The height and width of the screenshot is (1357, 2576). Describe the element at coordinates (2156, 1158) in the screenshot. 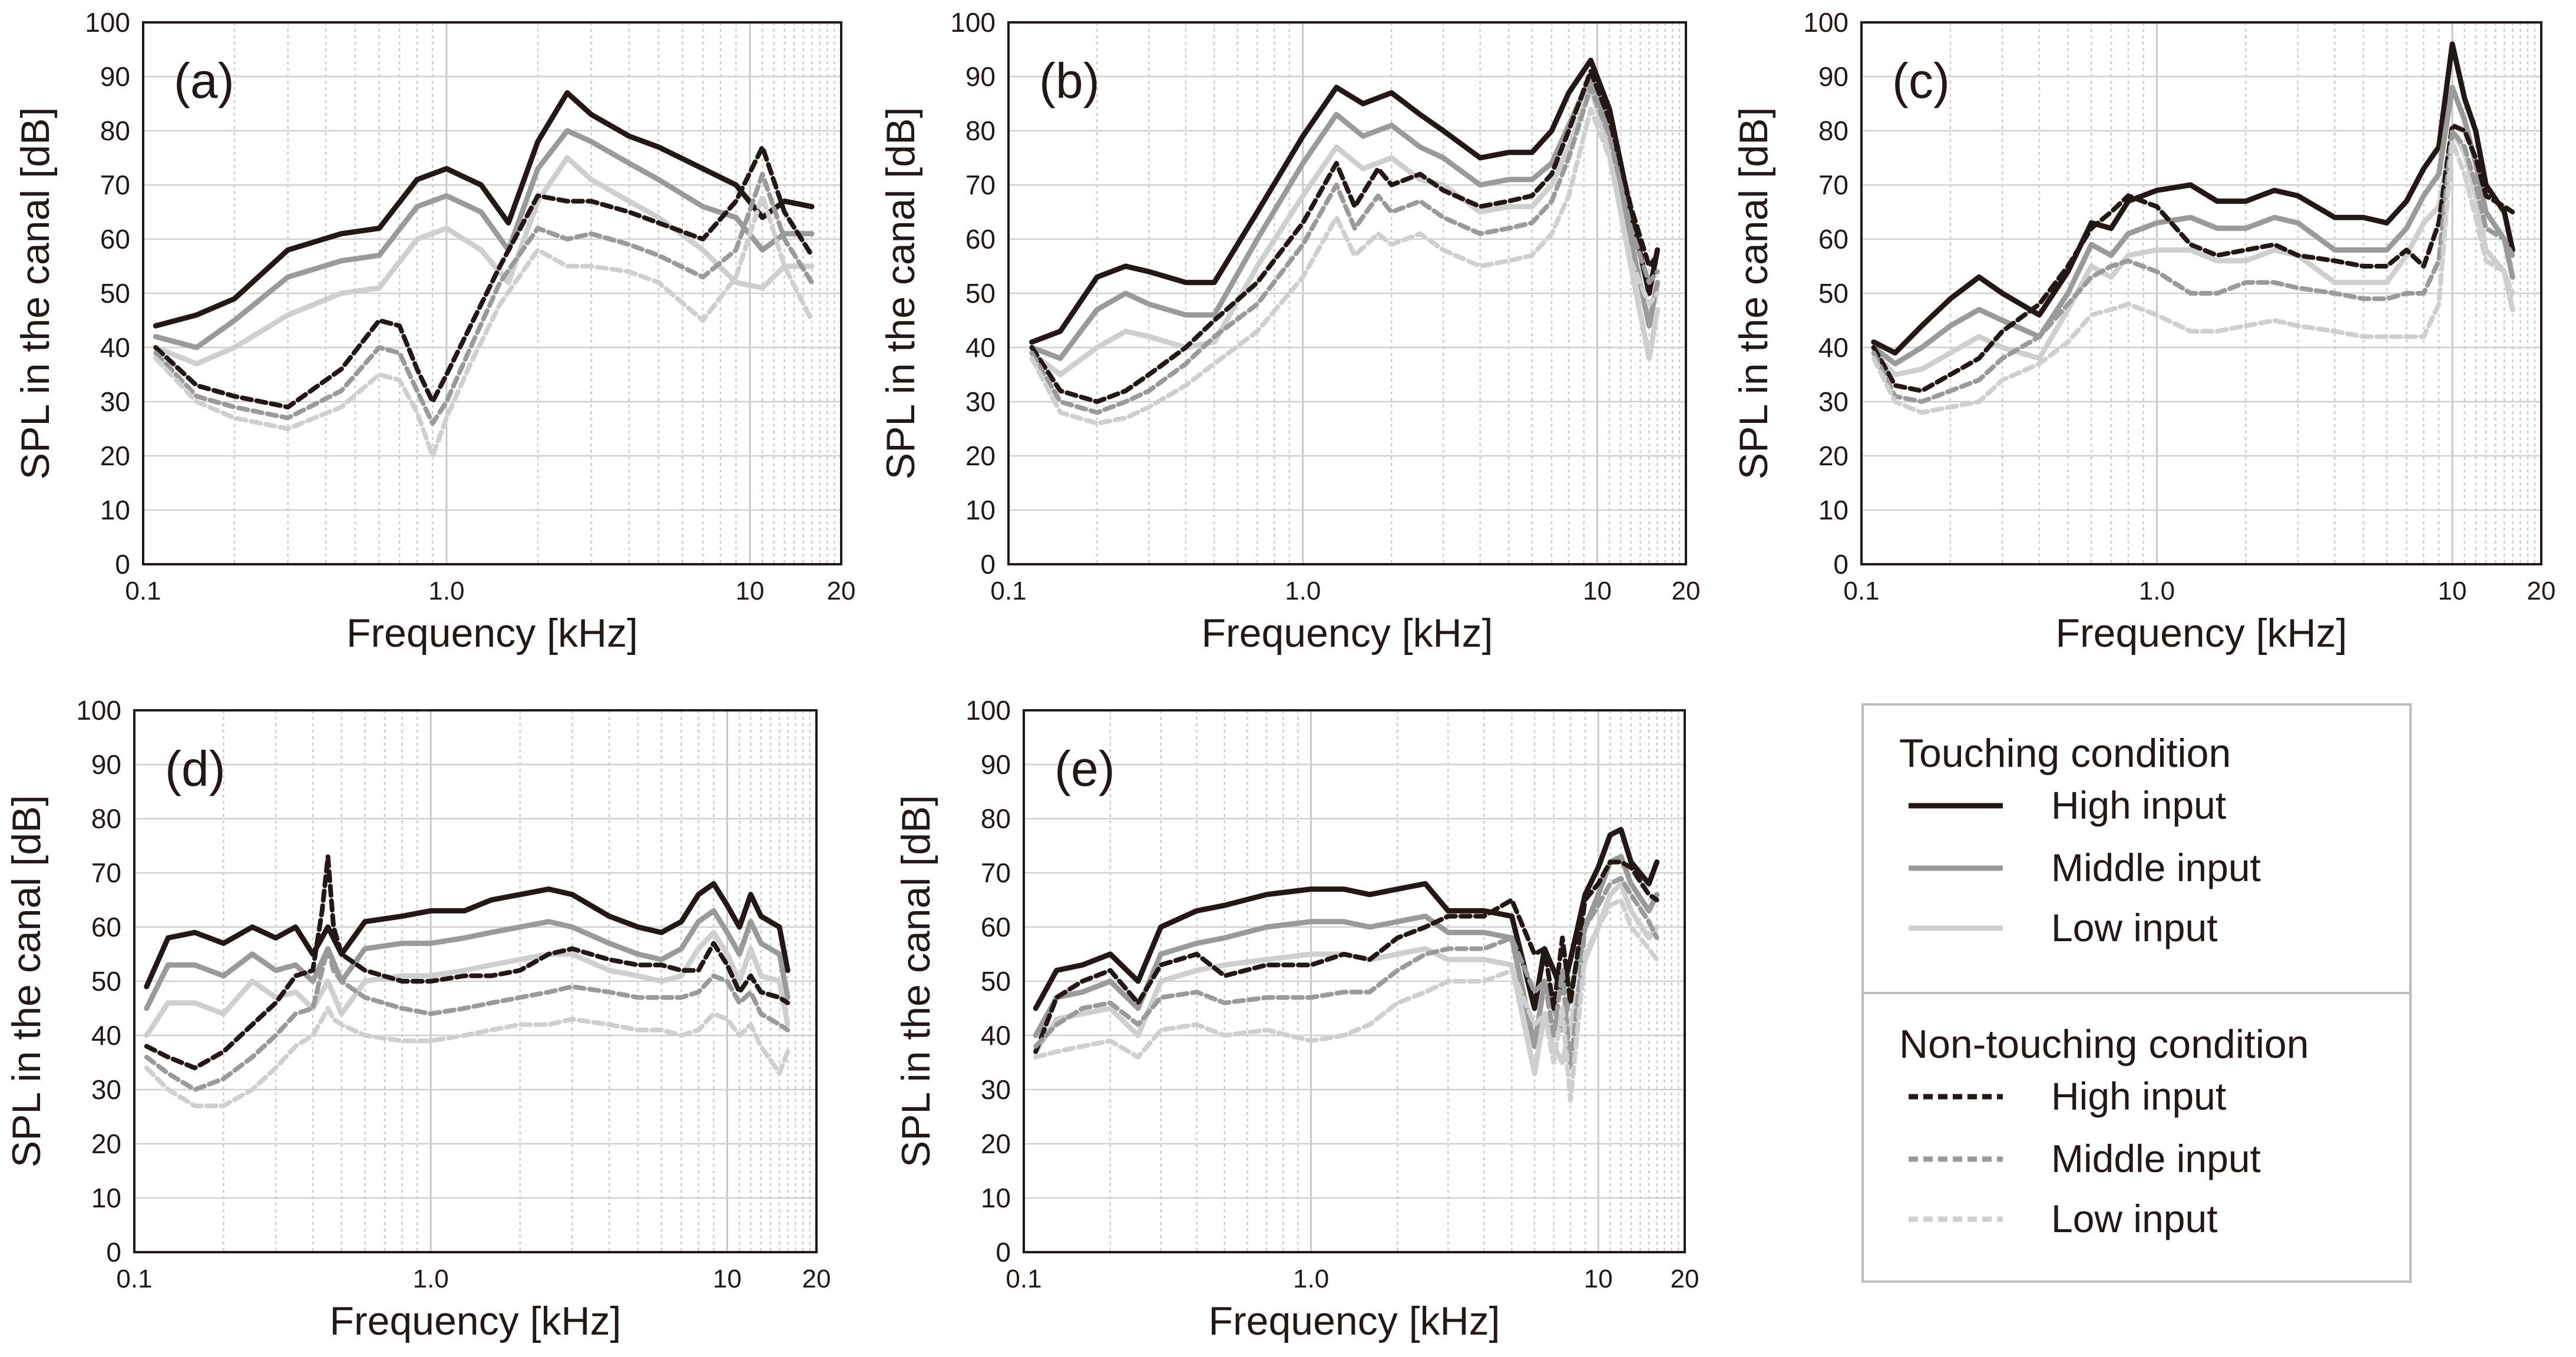

I see `legend-label-nontouching-1: Middle input` at that location.